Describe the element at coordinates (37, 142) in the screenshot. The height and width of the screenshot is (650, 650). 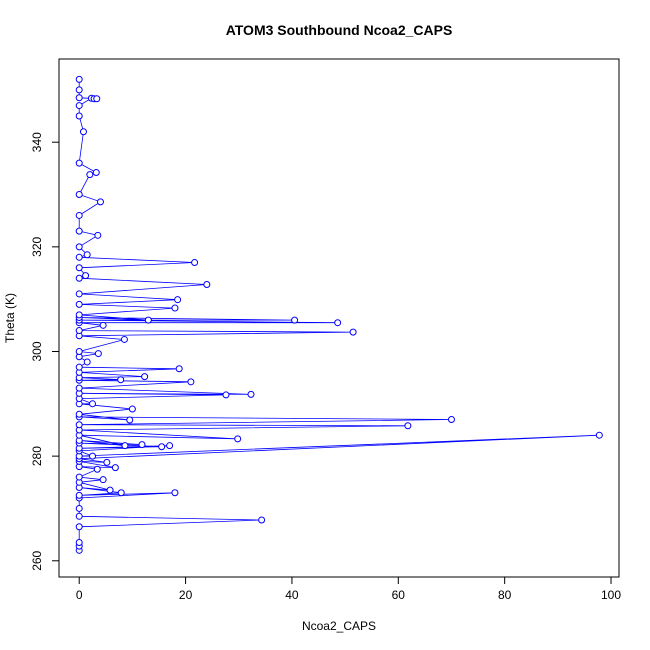
I see `y-tick-label: 340` at that location.